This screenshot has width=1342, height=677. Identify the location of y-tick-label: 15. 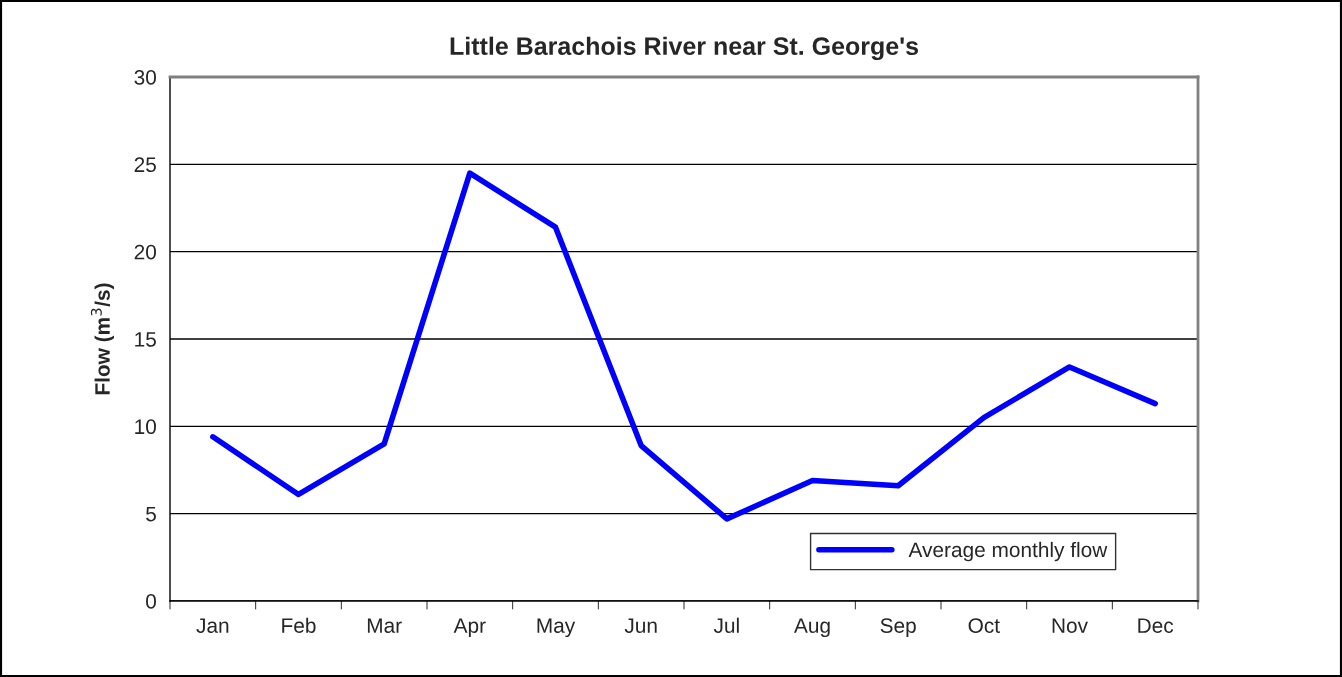
(145, 339).